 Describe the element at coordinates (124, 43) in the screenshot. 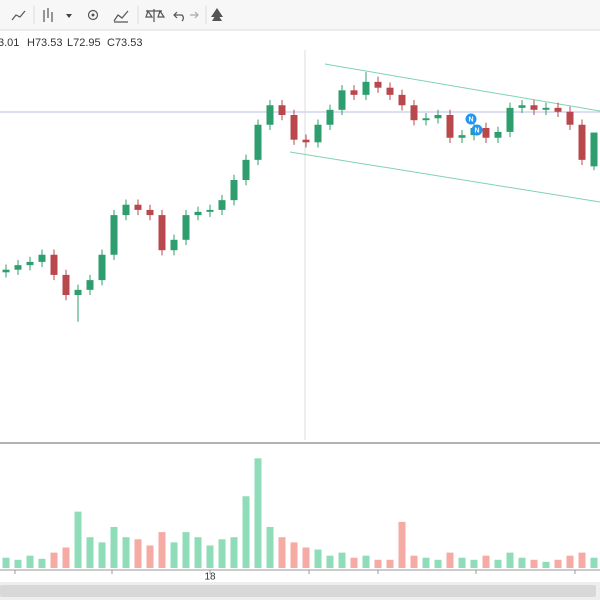

I see `legend-close: C73.53` at that location.